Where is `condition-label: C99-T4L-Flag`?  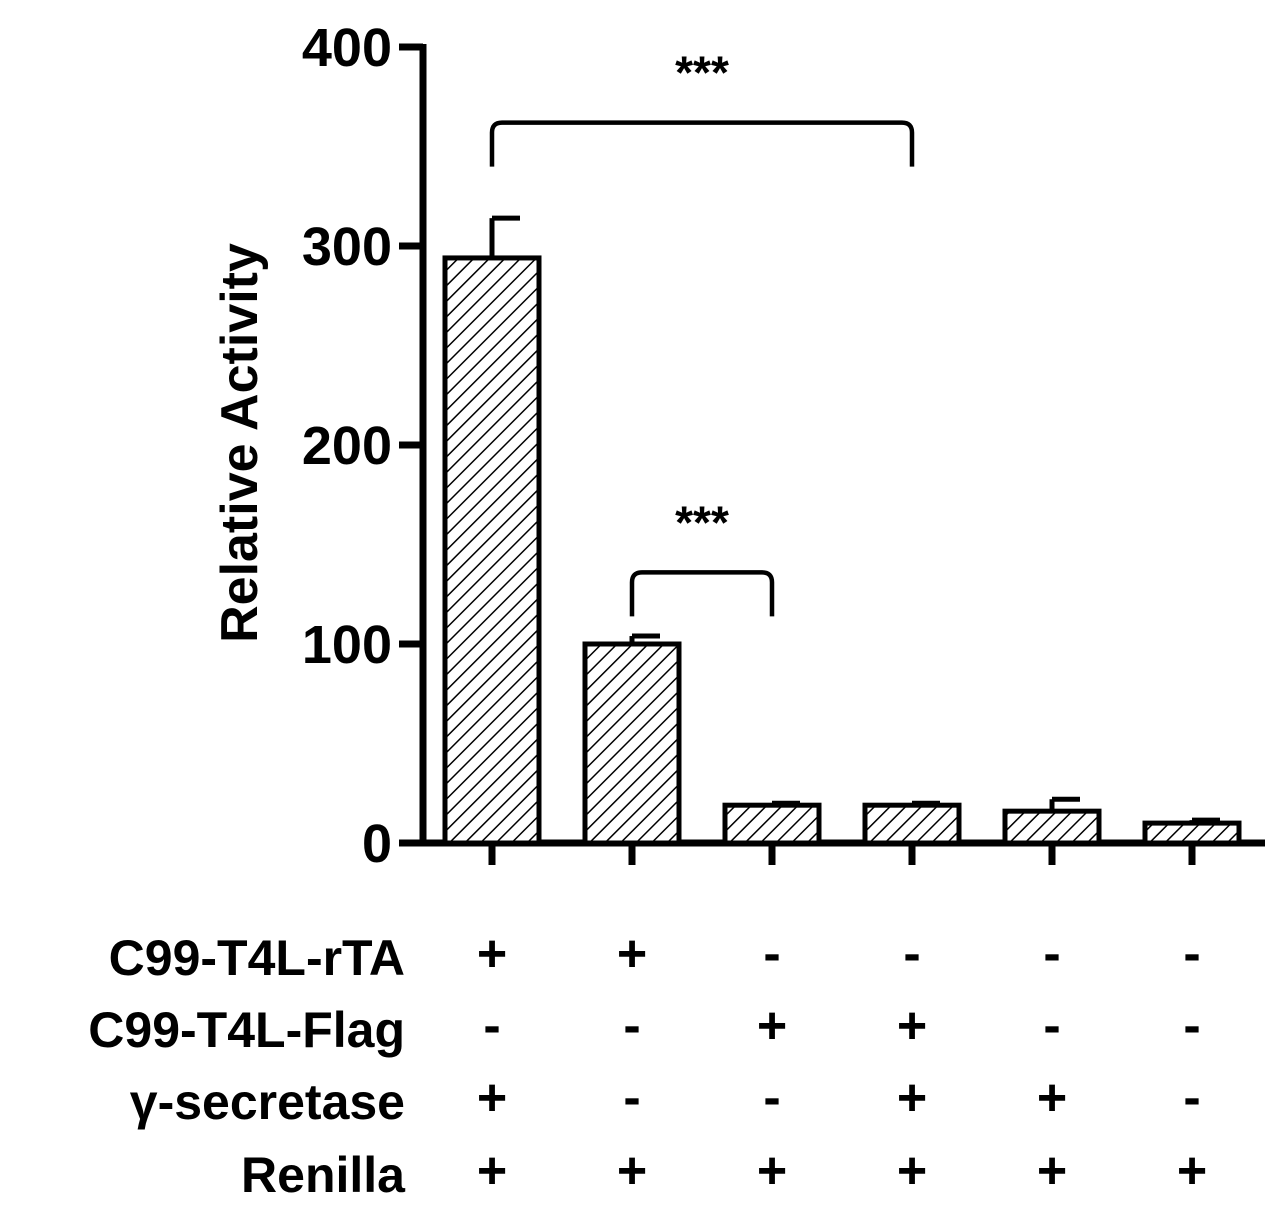 condition-label: C99-T4L-Flag is located at coordinates (246, 1030).